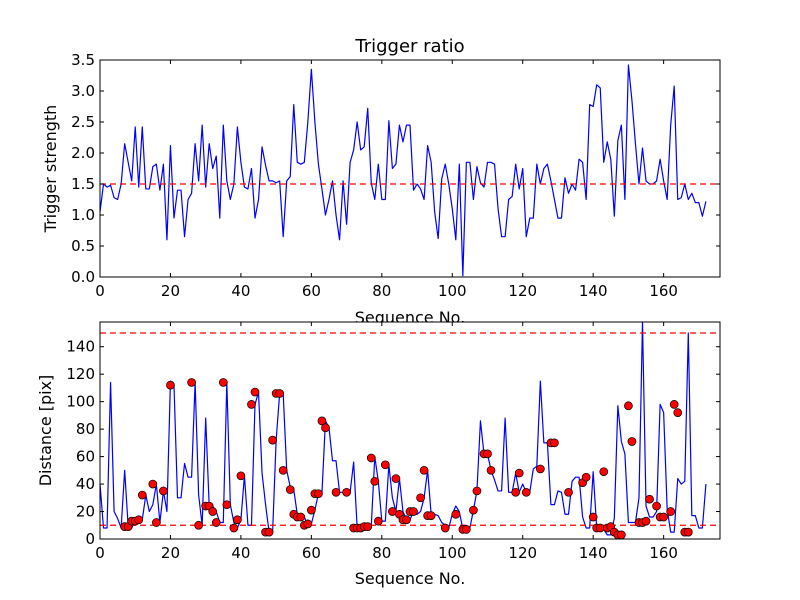 Image resolution: width=800 pixels, height=600 pixels. What do you see at coordinates (80, 402) in the screenshot?
I see `y-tick-label: 100` at bounding box center [80, 402].